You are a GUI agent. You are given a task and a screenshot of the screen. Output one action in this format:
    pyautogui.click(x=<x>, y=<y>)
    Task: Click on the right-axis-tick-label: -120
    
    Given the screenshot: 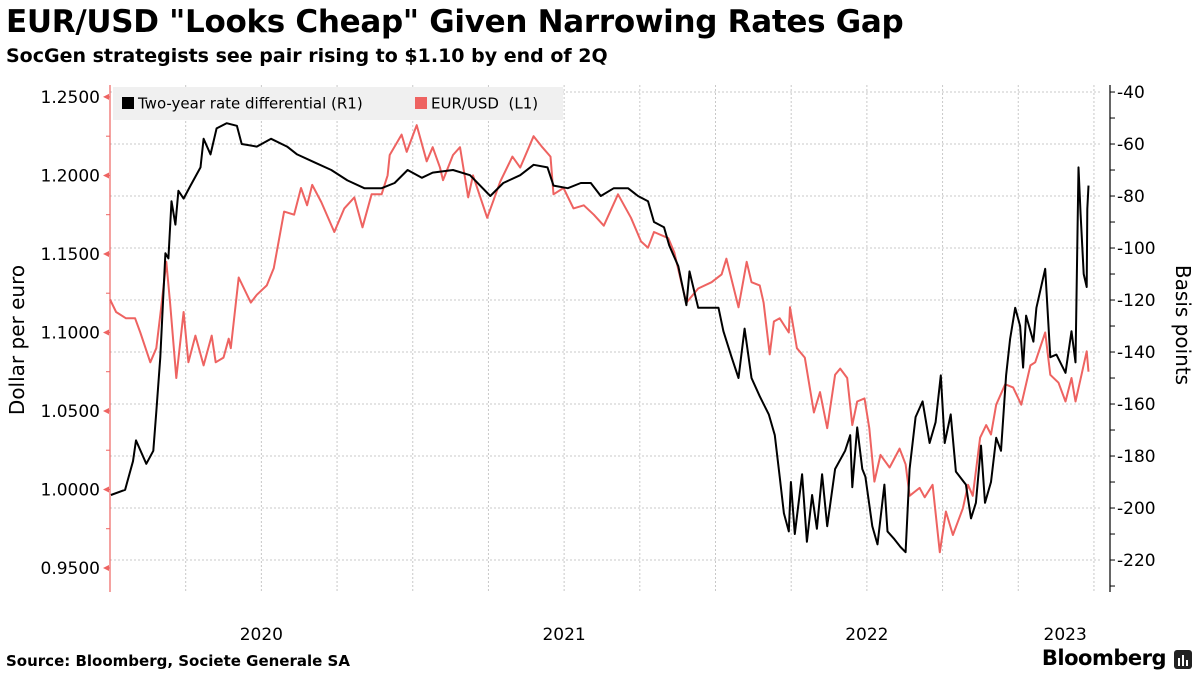 What is the action you would take?
    pyautogui.click(x=1136, y=301)
    